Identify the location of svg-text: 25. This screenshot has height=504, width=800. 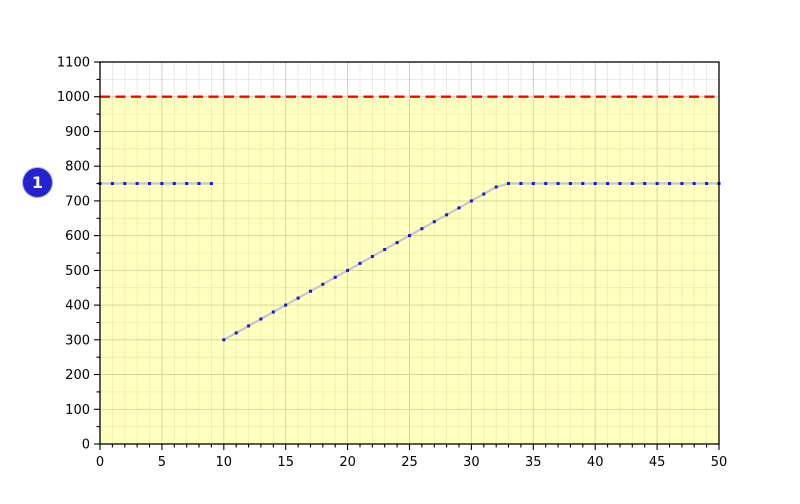
(409, 462).